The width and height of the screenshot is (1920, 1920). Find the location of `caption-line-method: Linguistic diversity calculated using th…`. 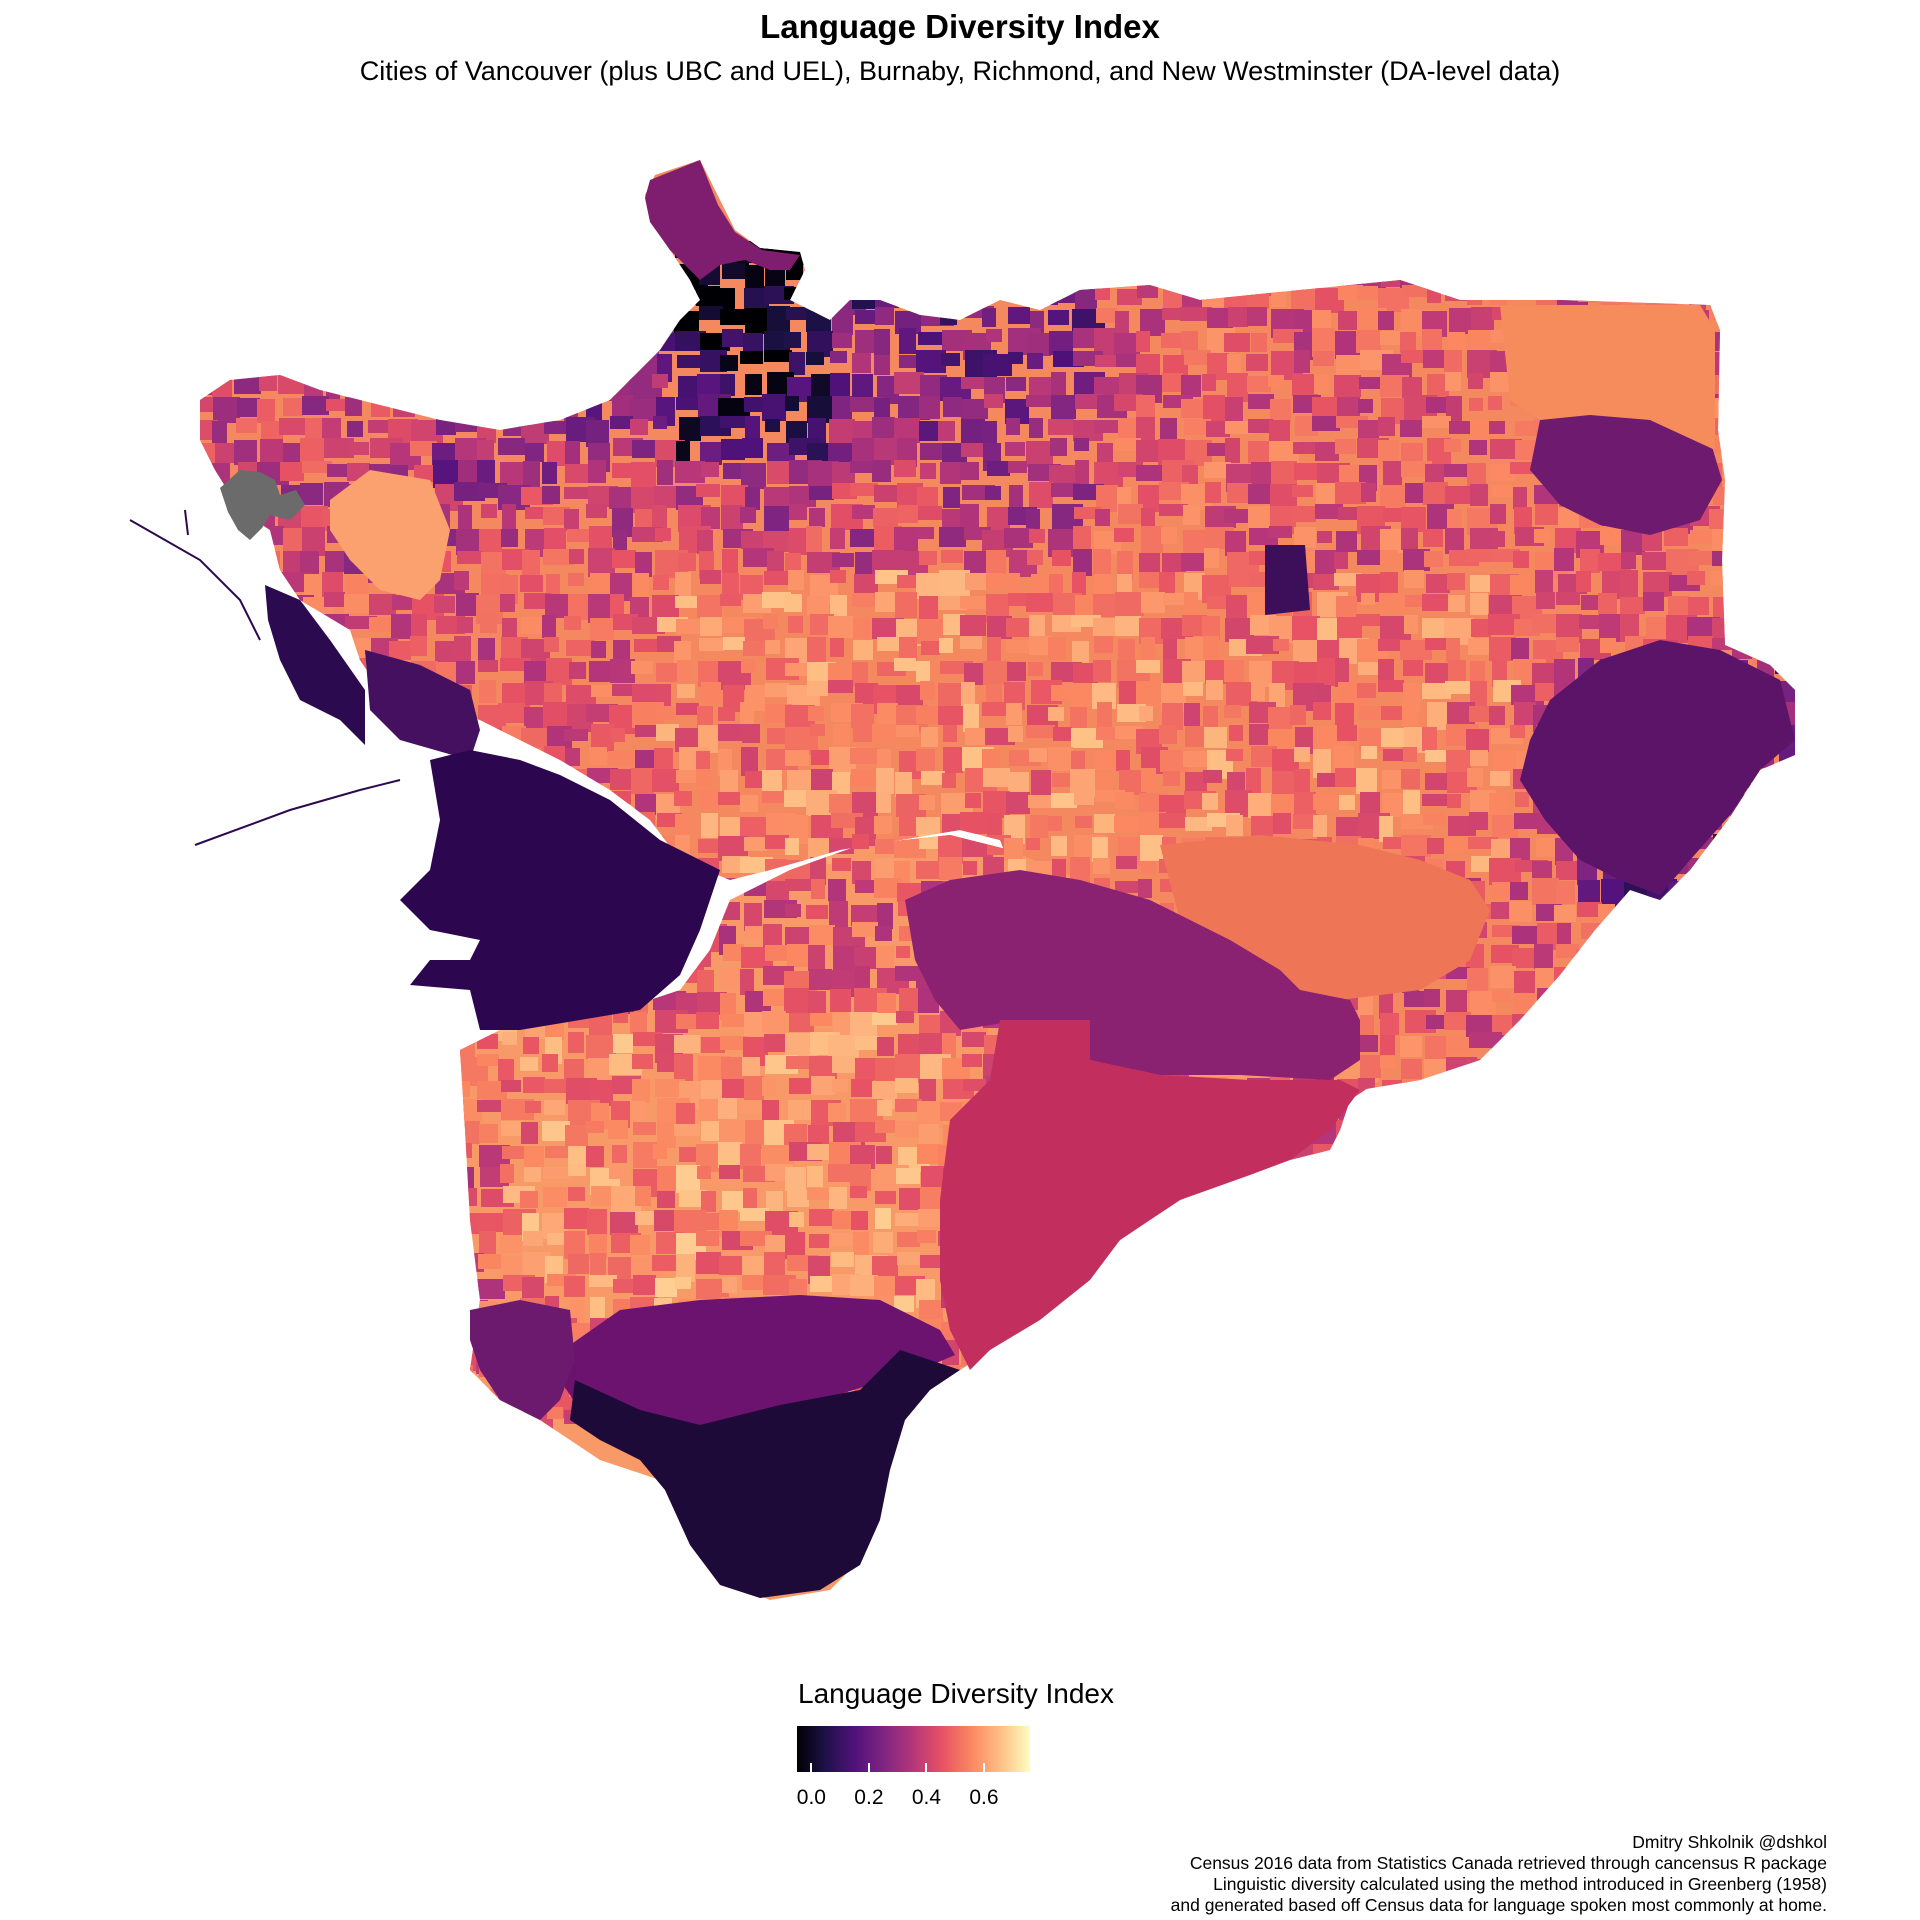

caption-line-method: Linguistic diversity calculated using th… is located at coordinates (1520, 1884).